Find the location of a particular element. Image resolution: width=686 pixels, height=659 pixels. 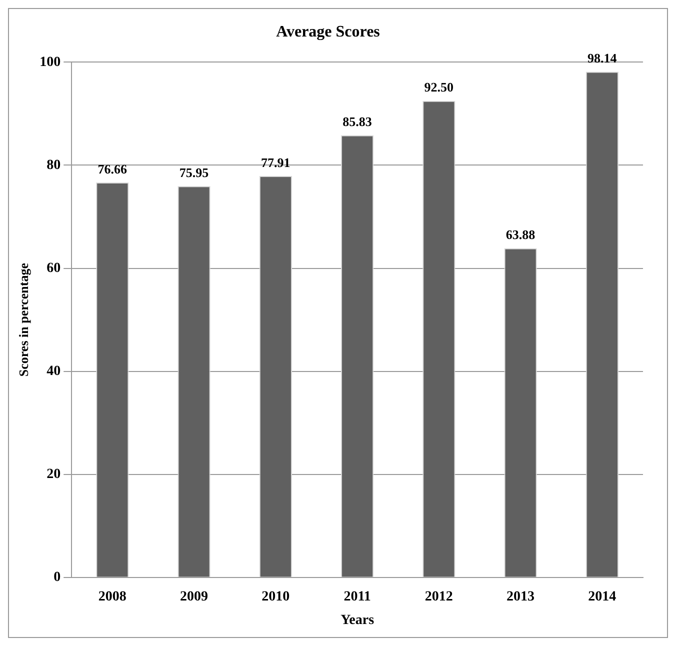

y-tick-label: 20 is located at coordinates (53, 474).